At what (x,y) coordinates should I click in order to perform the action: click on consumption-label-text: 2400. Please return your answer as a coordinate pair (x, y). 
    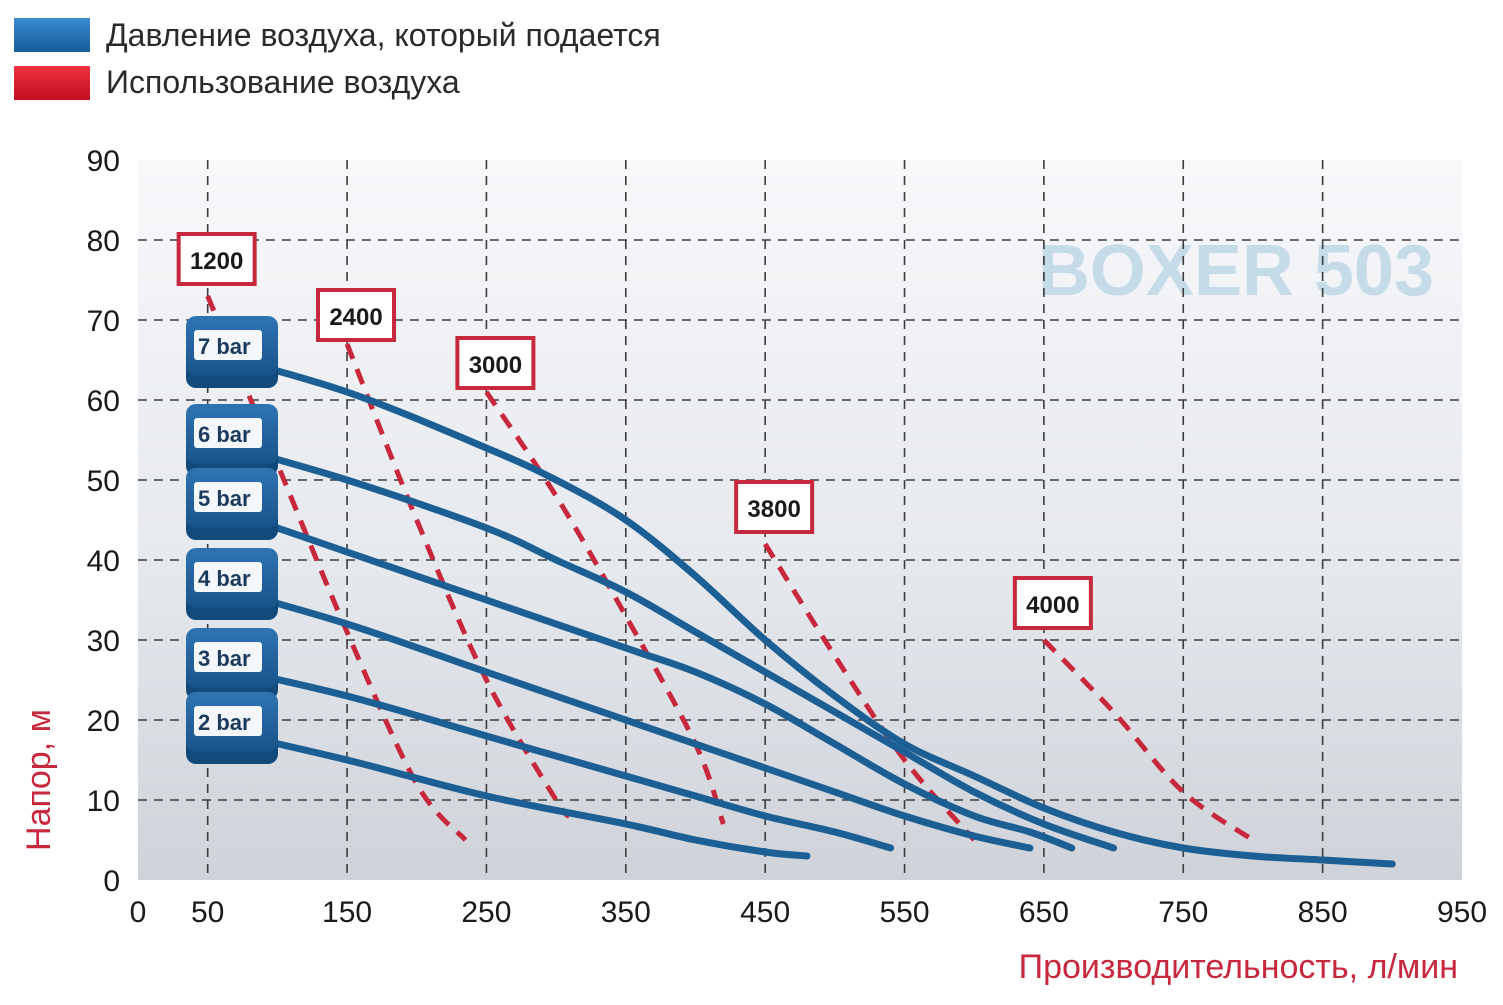
    Looking at the image, I should click on (355, 317).